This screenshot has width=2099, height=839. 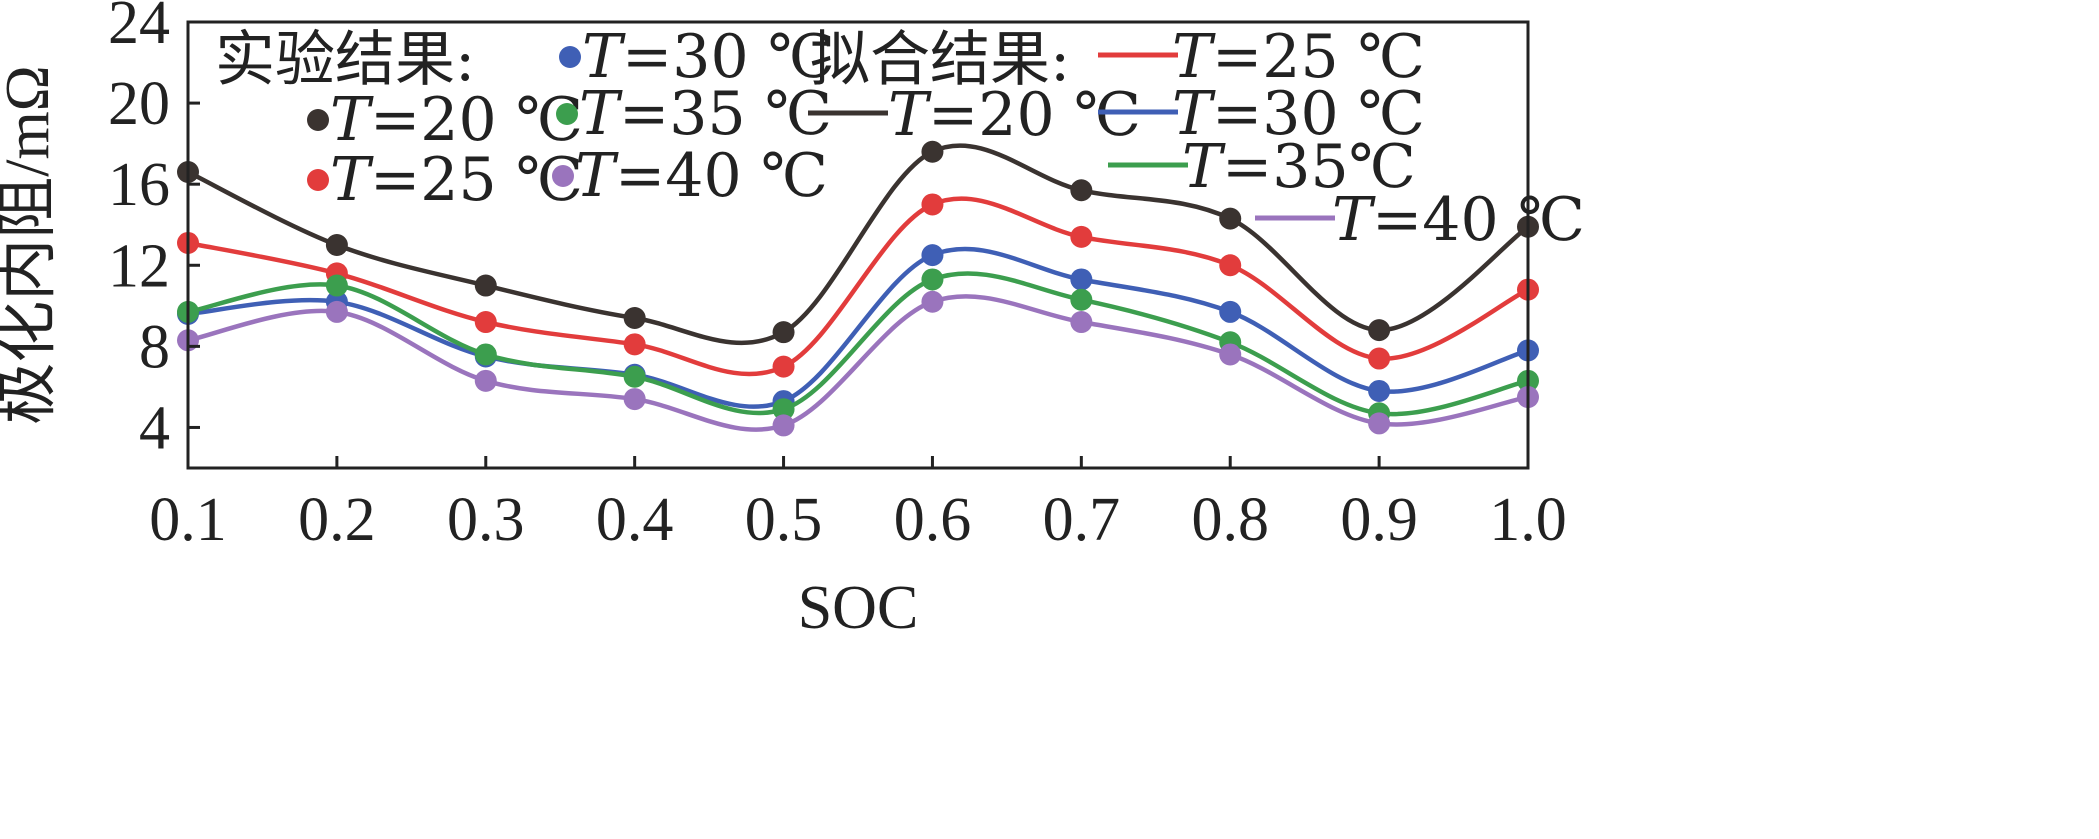 What do you see at coordinates (721, 176) in the screenshot?
I see `legend-entry-experimental-text: =40 ℃` at bounding box center [721, 176].